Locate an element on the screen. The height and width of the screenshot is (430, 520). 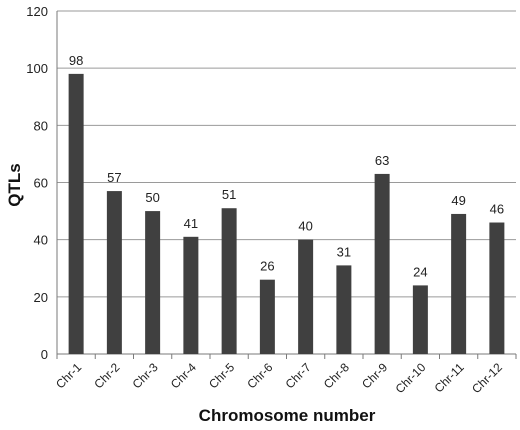
y-tick-label-60: 60 is located at coordinates (41, 183).